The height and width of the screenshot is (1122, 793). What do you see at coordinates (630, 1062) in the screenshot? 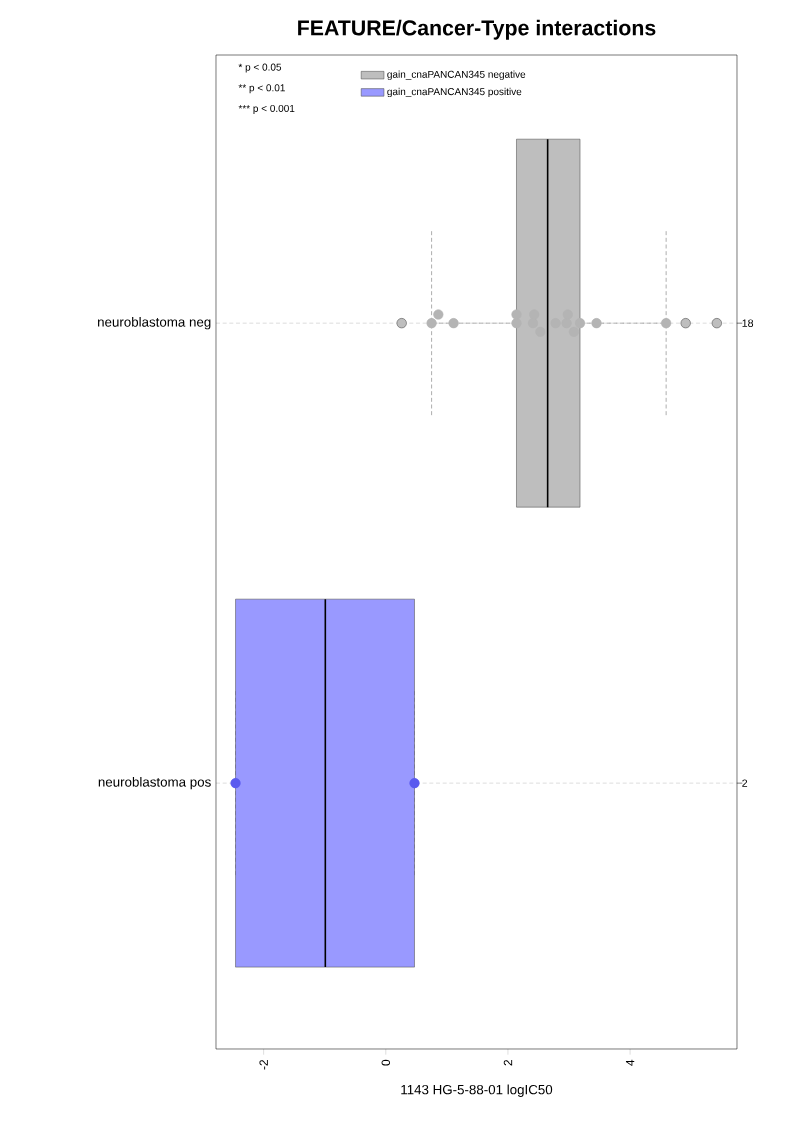
I see `x-tick-label: 4` at bounding box center [630, 1062].